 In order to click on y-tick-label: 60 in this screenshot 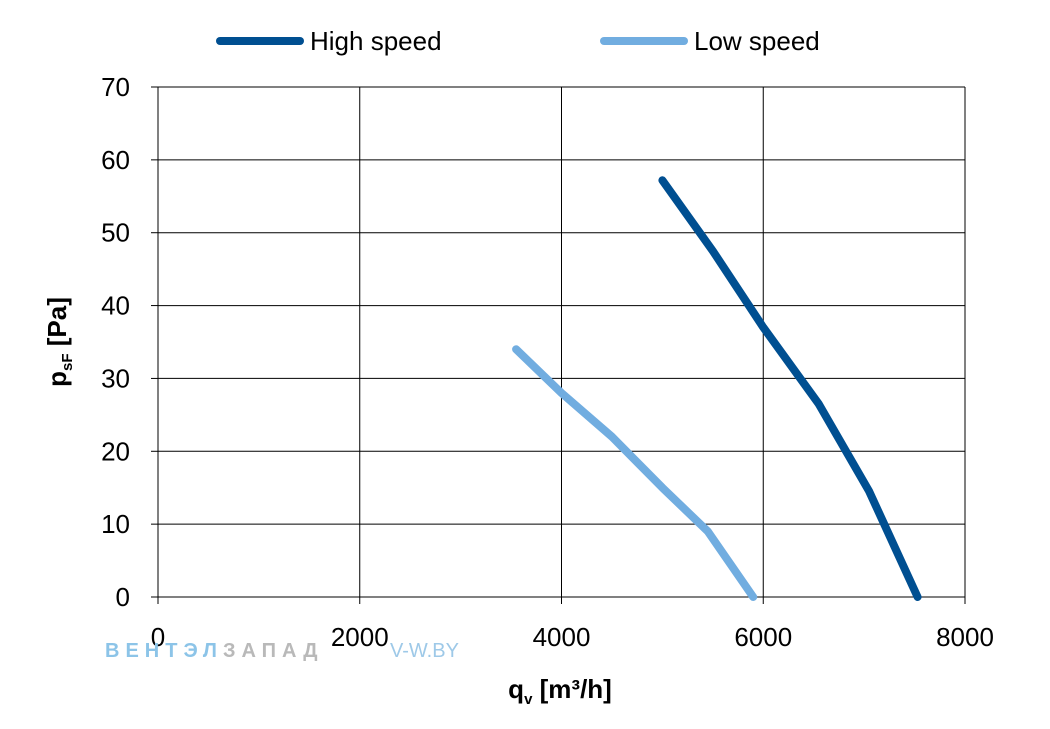, I will do `click(115, 160)`.